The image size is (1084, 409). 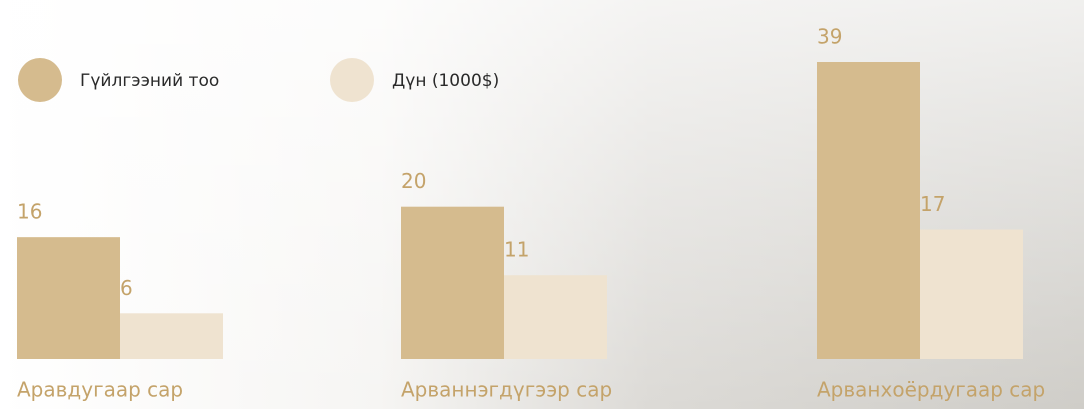 What do you see at coordinates (126, 288) in the screenshot?
I see `value-label: 6` at bounding box center [126, 288].